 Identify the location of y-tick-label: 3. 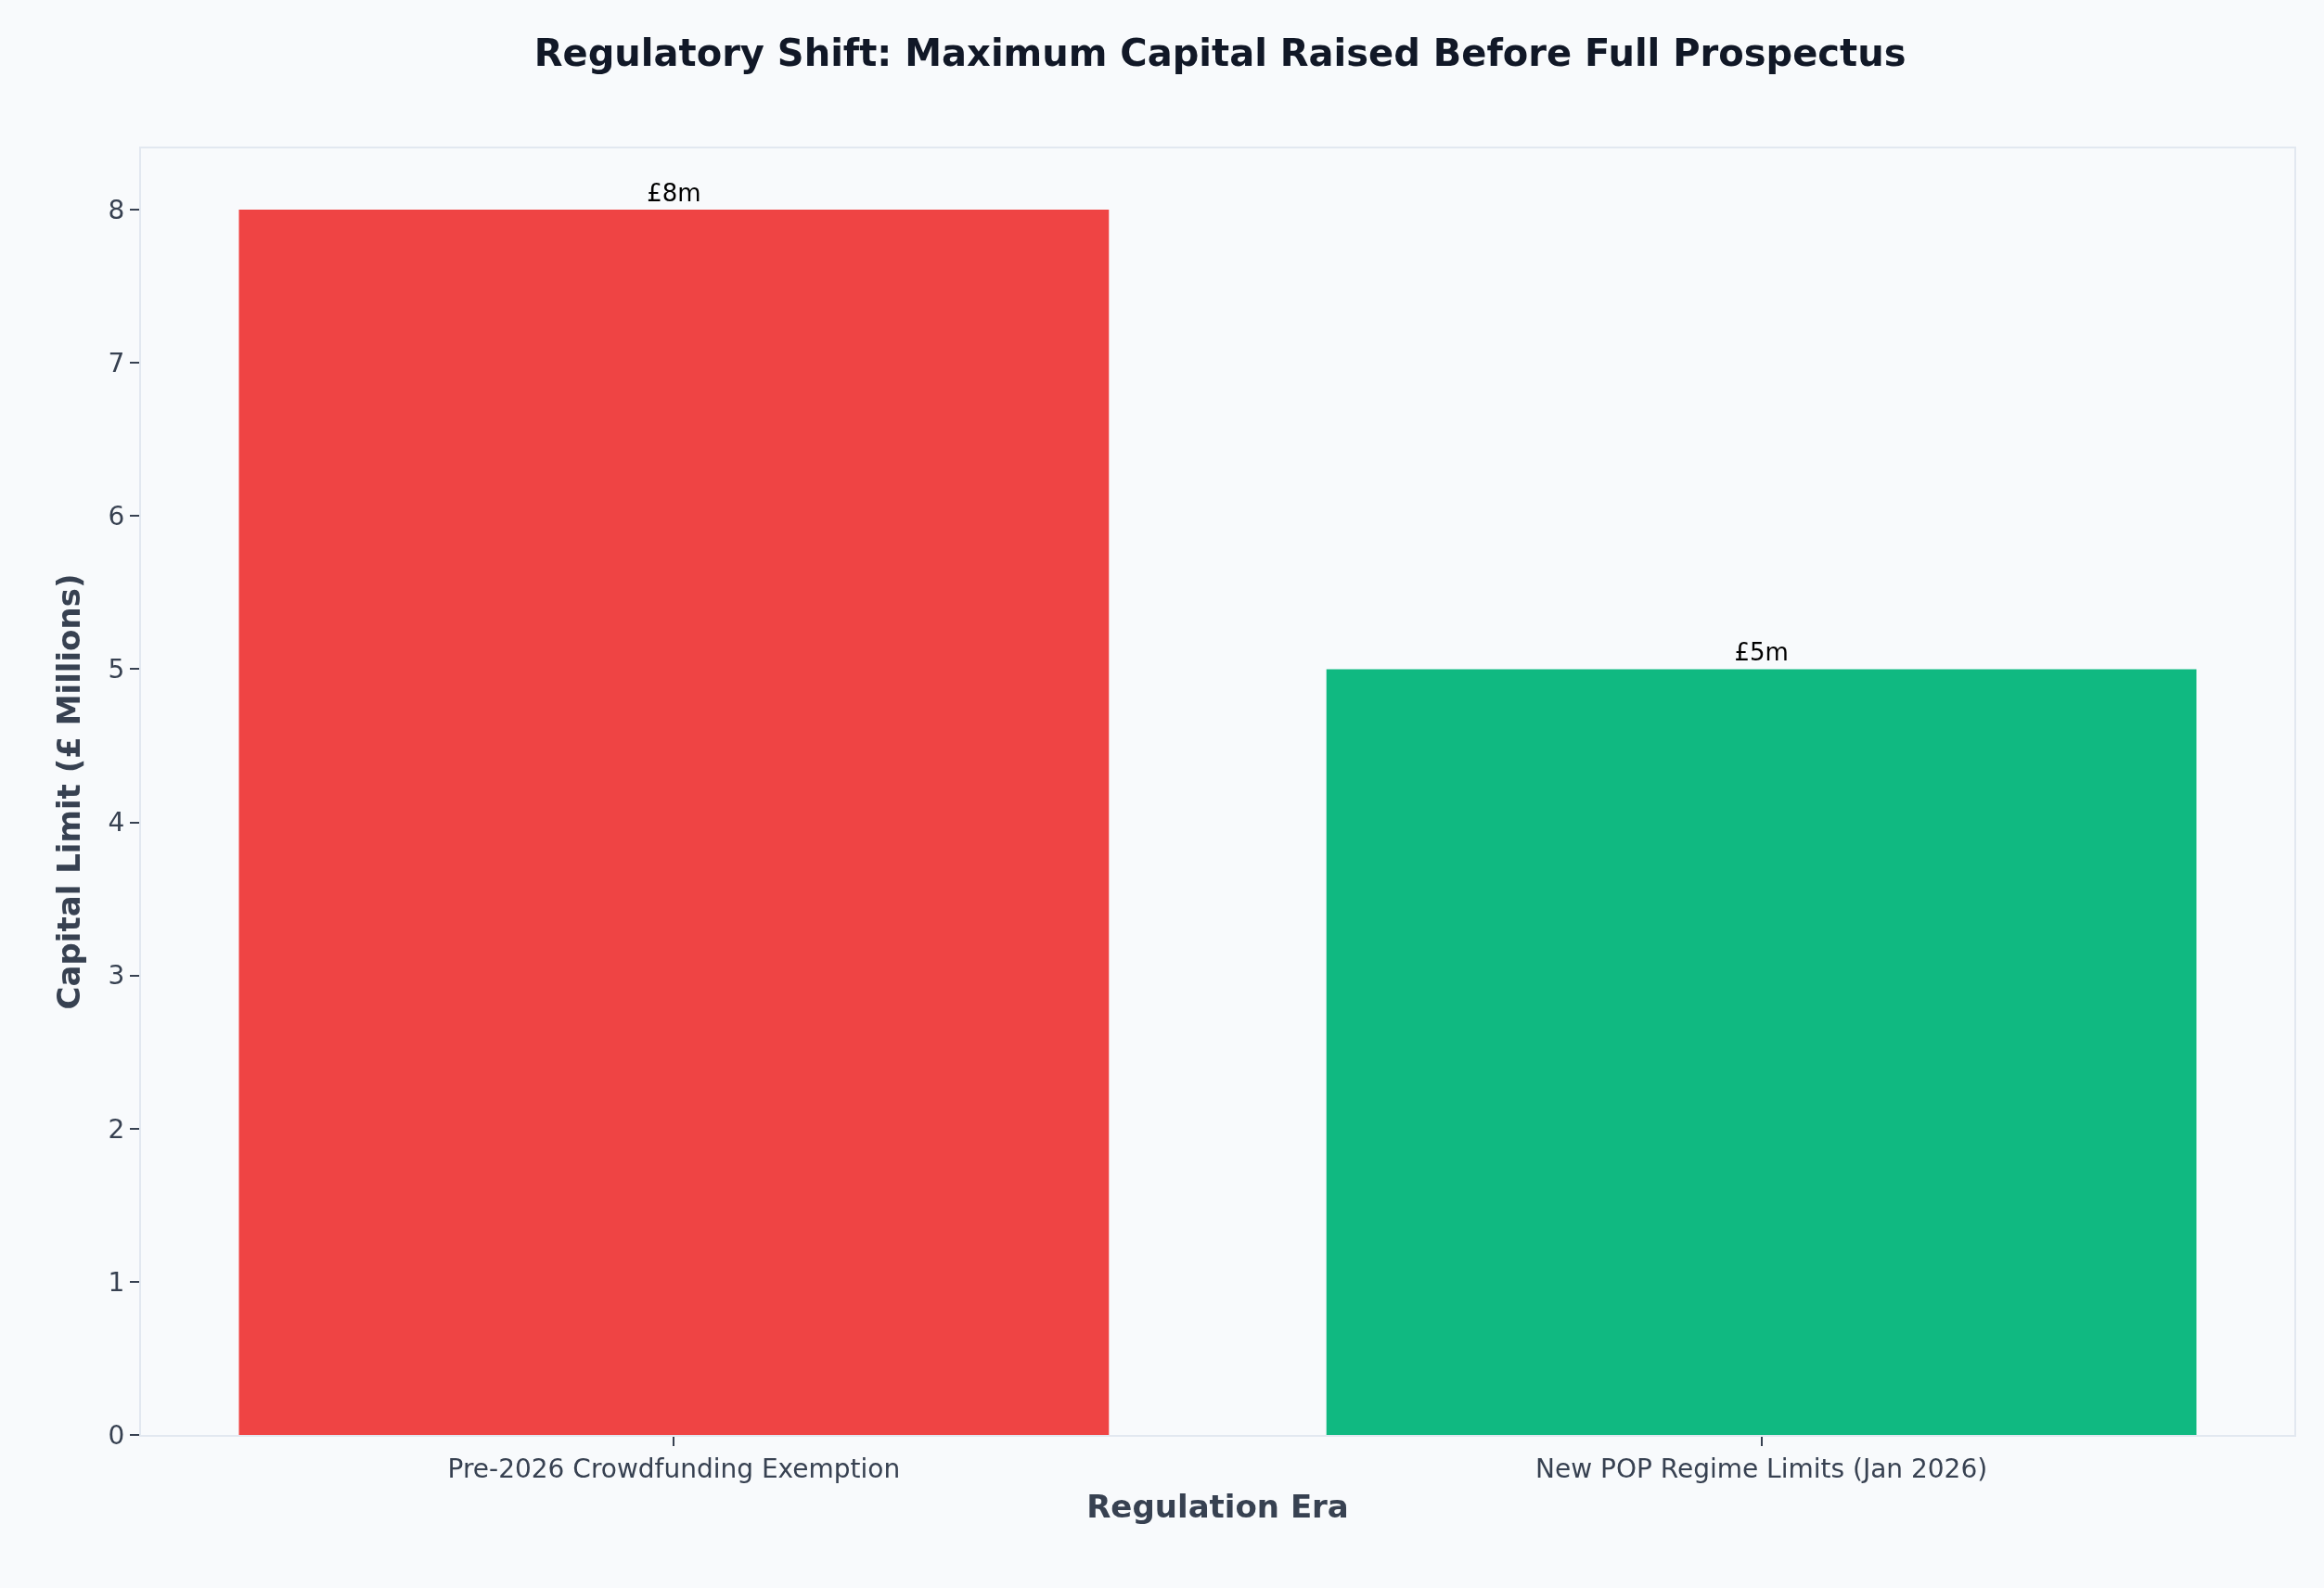
(116, 976).